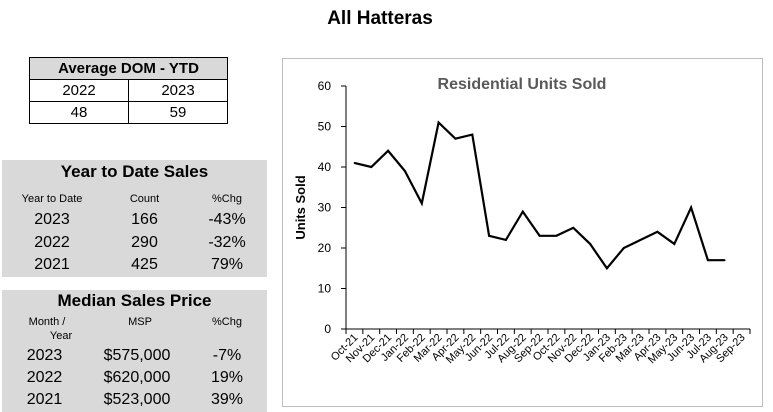 This screenshot has height=412, width=773. Describe the element at coordinates (325, 167) in the screenshot. I see `y-tick-label: 40` at that location.